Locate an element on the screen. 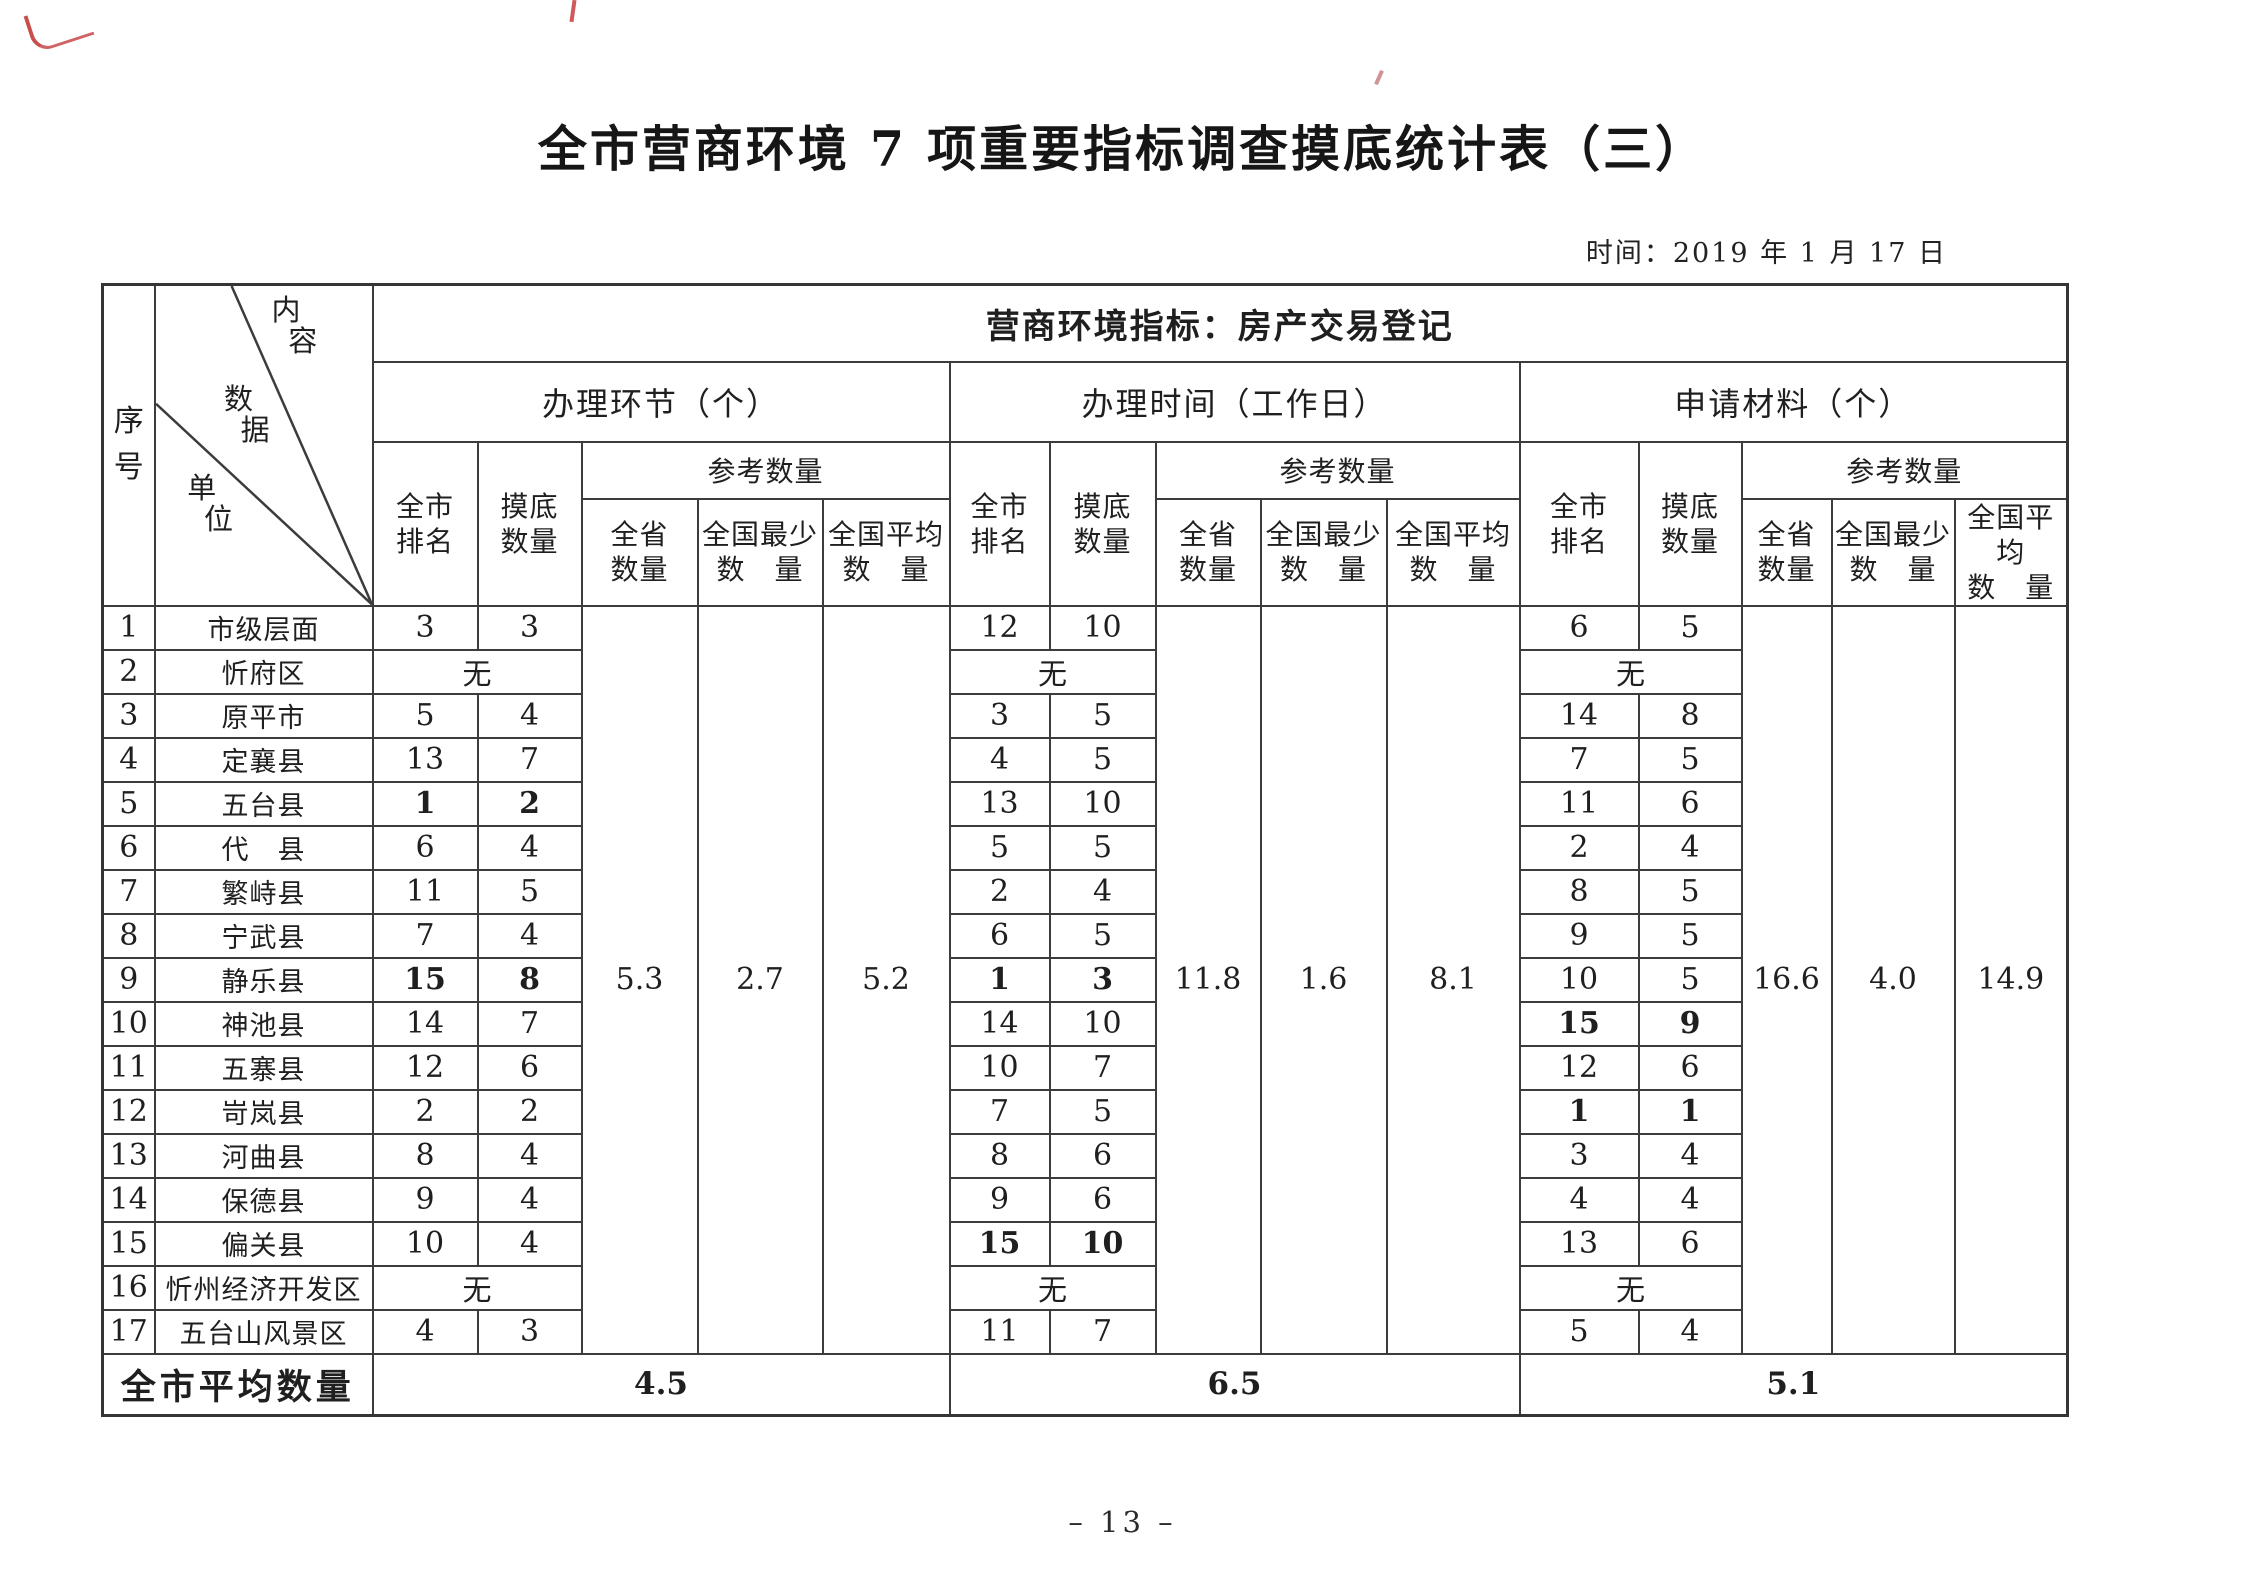 This screenshot has height=1587, width=2245. cell-reference-value: 5.3 is located at coordinates (639, 979).